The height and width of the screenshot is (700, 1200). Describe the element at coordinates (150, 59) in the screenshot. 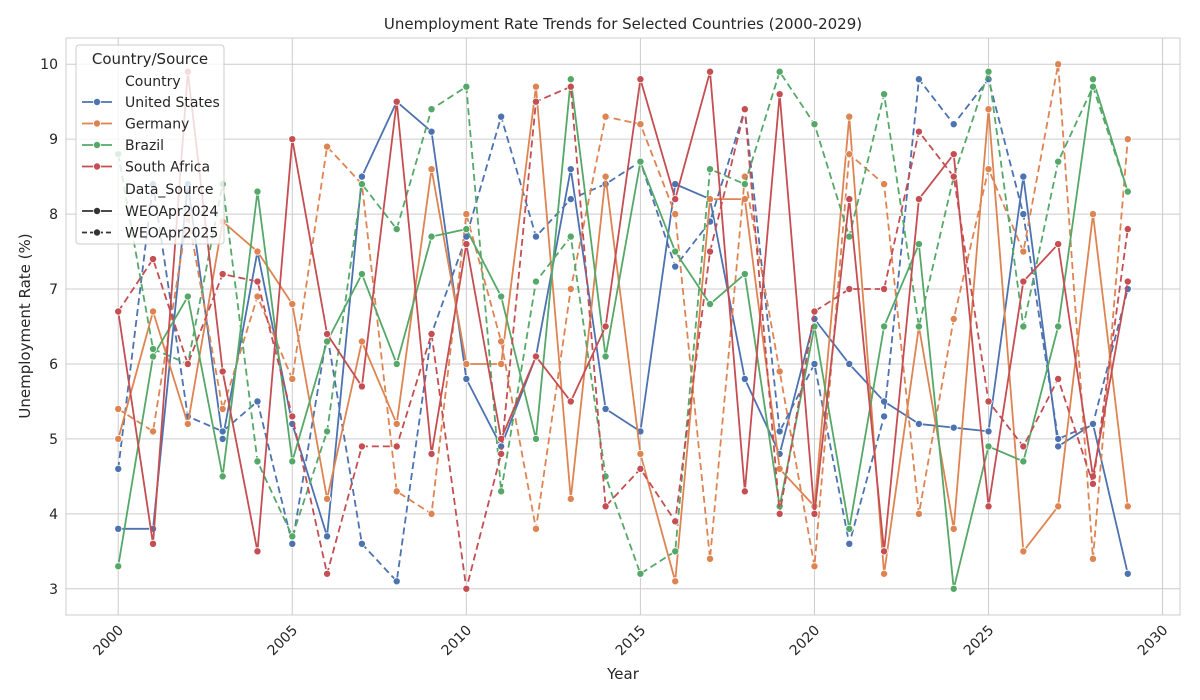

I see `legend-title: Country/Source` at that location.